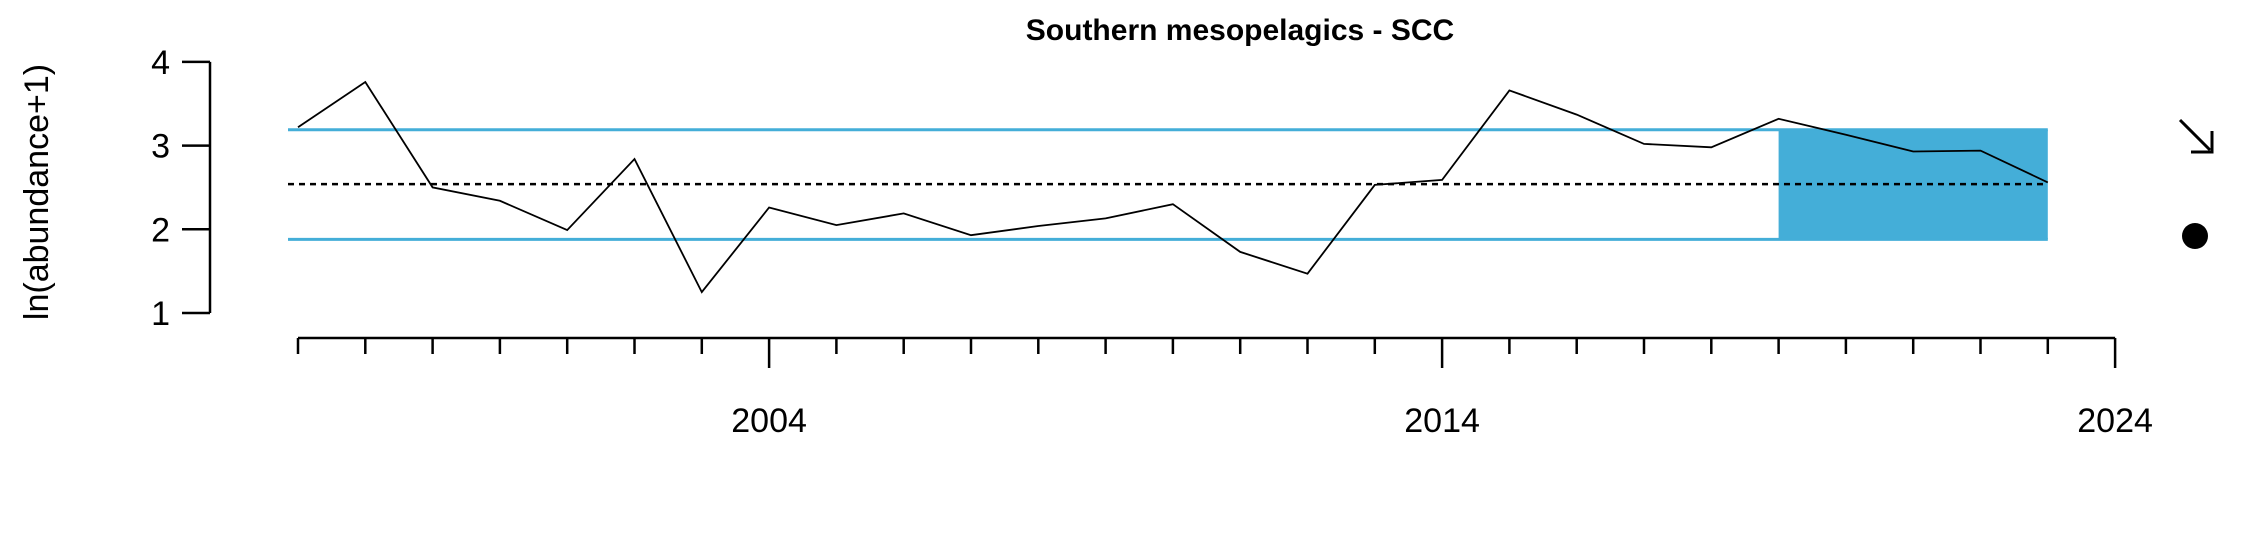 The height and width of the screenshot is (540, 2250). I want to click on y-tick-label: 2, so click(160, 230).